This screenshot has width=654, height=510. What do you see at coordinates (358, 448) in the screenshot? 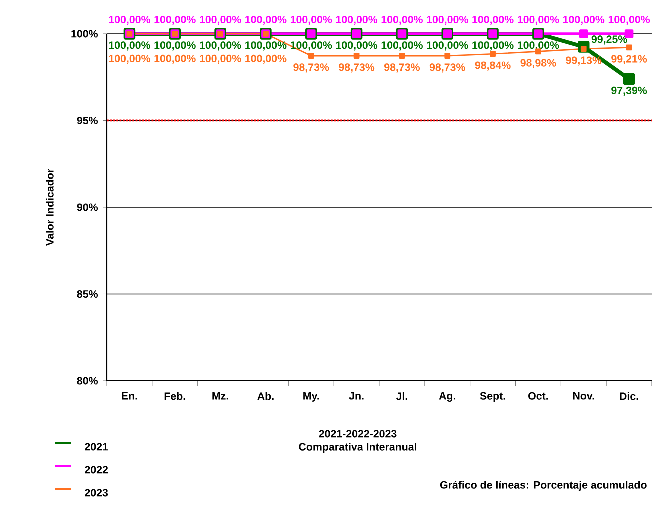
I see `text: Comparativa Interanual` at bounding box center [358, 448].